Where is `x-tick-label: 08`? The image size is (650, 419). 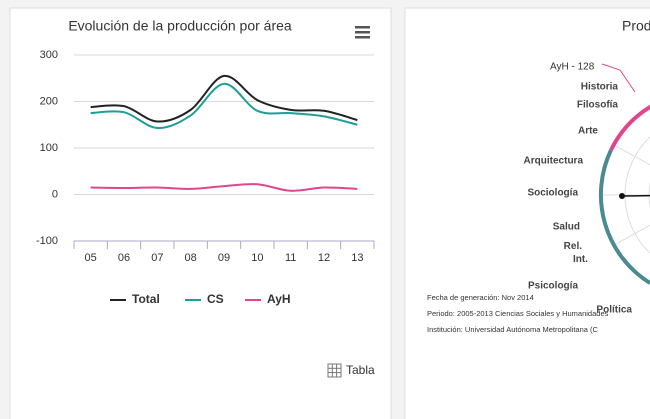
x-tick-label: 08 is located at coordinates (191, 258).